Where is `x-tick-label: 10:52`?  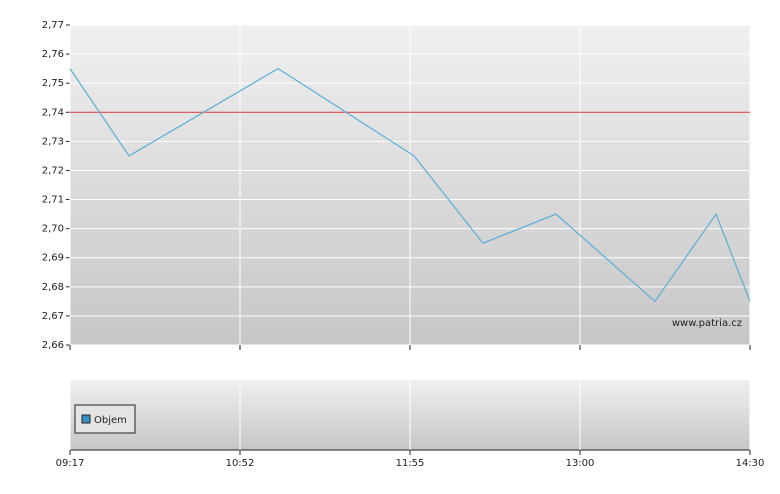 x-tick-label: 10:52 is located at coordinates (240, 463).